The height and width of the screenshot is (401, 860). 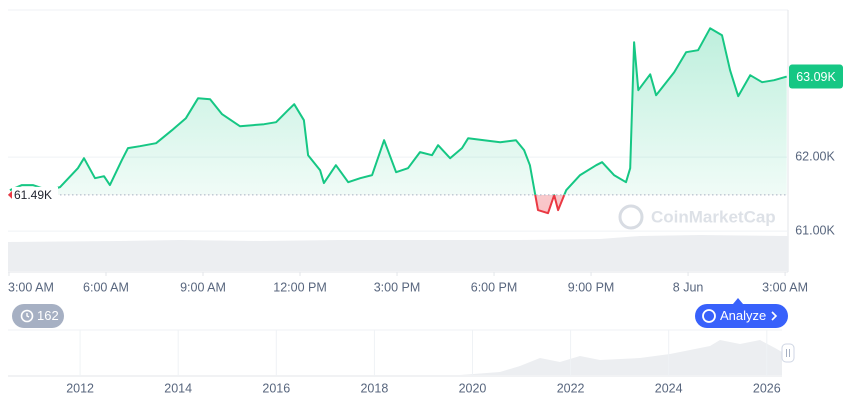 I want to click on x-tick-label: 9:00 AM, so click(x=203, y=287).